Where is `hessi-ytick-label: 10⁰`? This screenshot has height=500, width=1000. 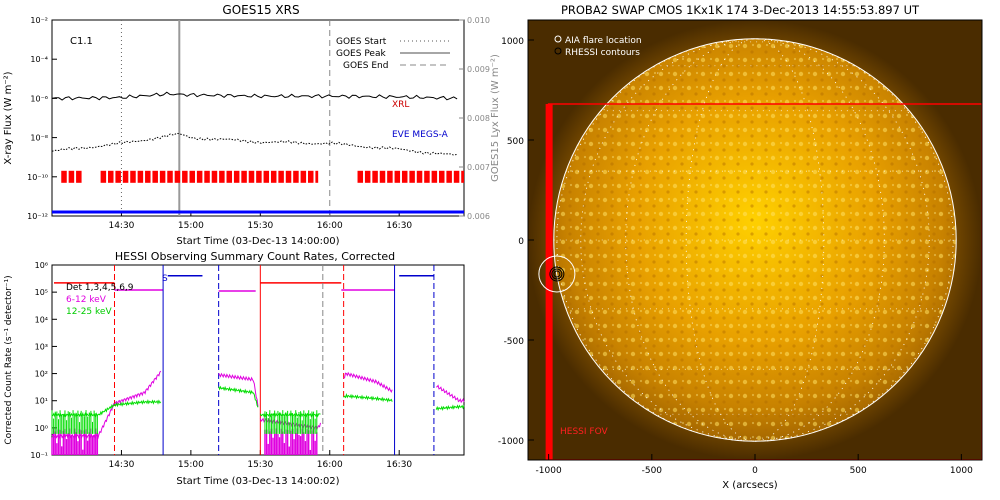 hessi-ytick-label: 10⁰ is located at coordinates (41, 428).